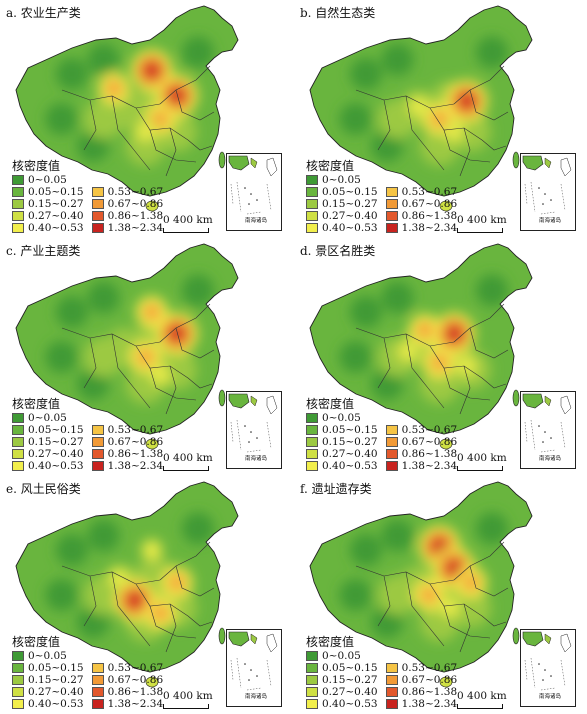  What do you see at coordinates (253, 185) in the screenshot?
I see `inset-map` at bounding box center [253, 185].